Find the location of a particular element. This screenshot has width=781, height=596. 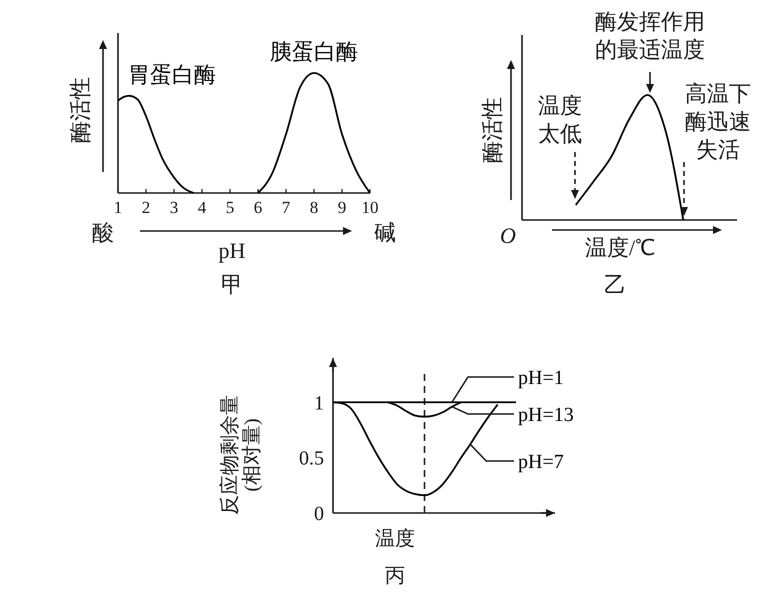

x-axis-title: 温度 is located at coordinates (395, 539).